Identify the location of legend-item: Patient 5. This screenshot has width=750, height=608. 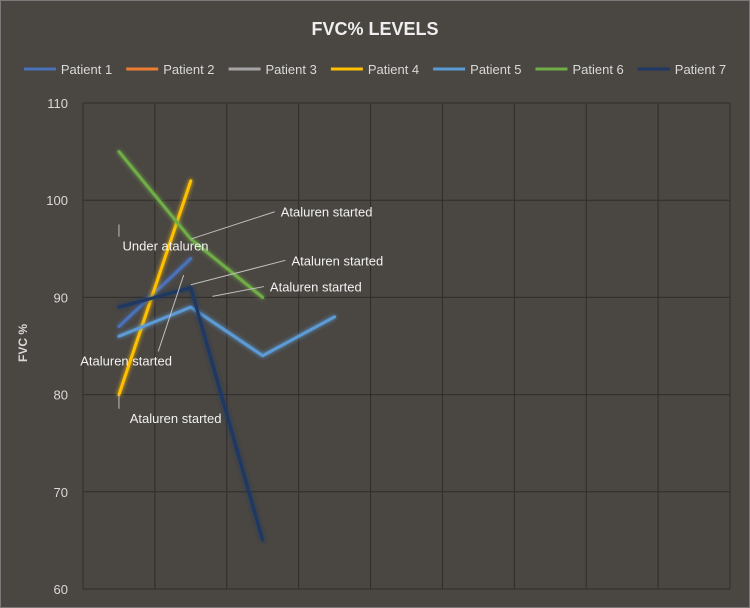
(477, 69).